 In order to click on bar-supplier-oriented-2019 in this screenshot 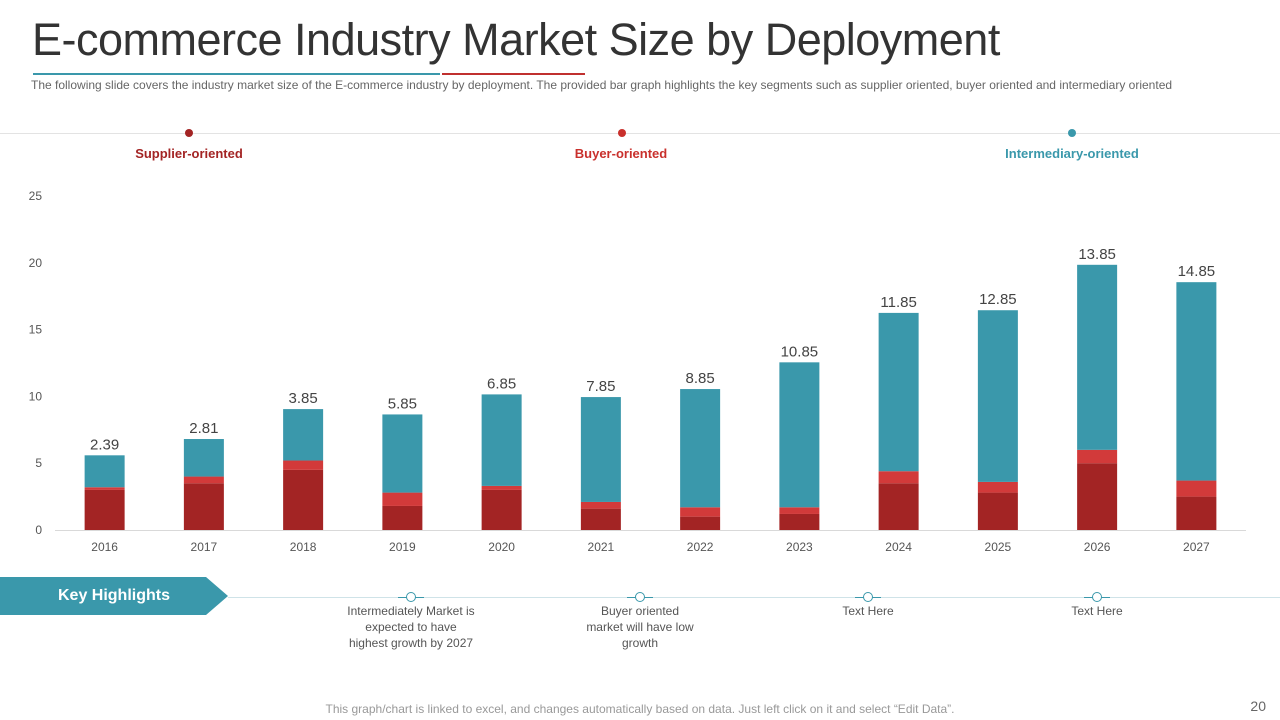, I will do `click(402, 517)`.